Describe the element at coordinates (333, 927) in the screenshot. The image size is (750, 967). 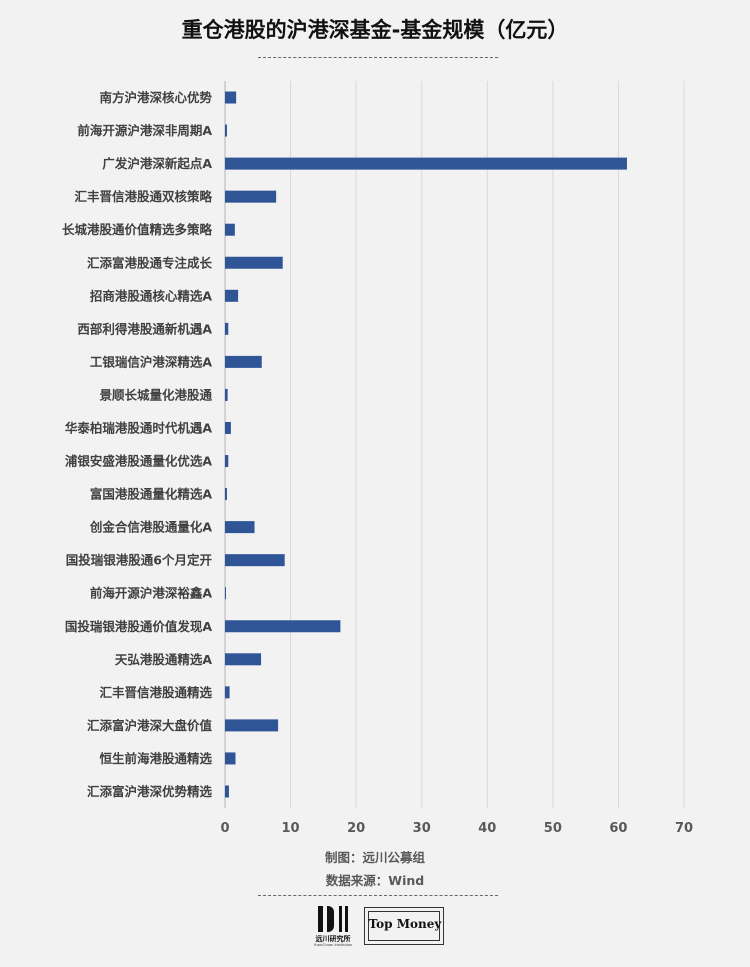
I see `yuanchuan-logo-icon: 远川研究所 YuanChuan Institution` at that location.